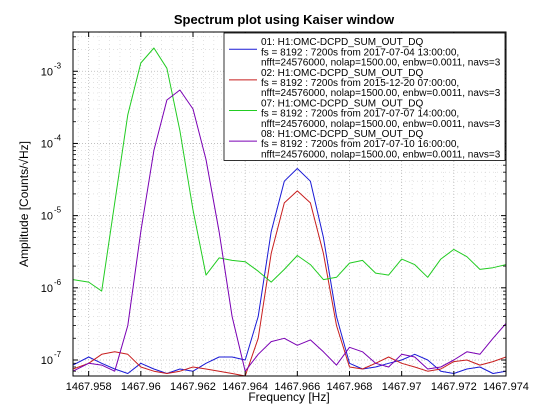 The height and width of the screenshot is (420, 560). I want to click on y-tick-label: 10⁻⁴, so click(51, 141).